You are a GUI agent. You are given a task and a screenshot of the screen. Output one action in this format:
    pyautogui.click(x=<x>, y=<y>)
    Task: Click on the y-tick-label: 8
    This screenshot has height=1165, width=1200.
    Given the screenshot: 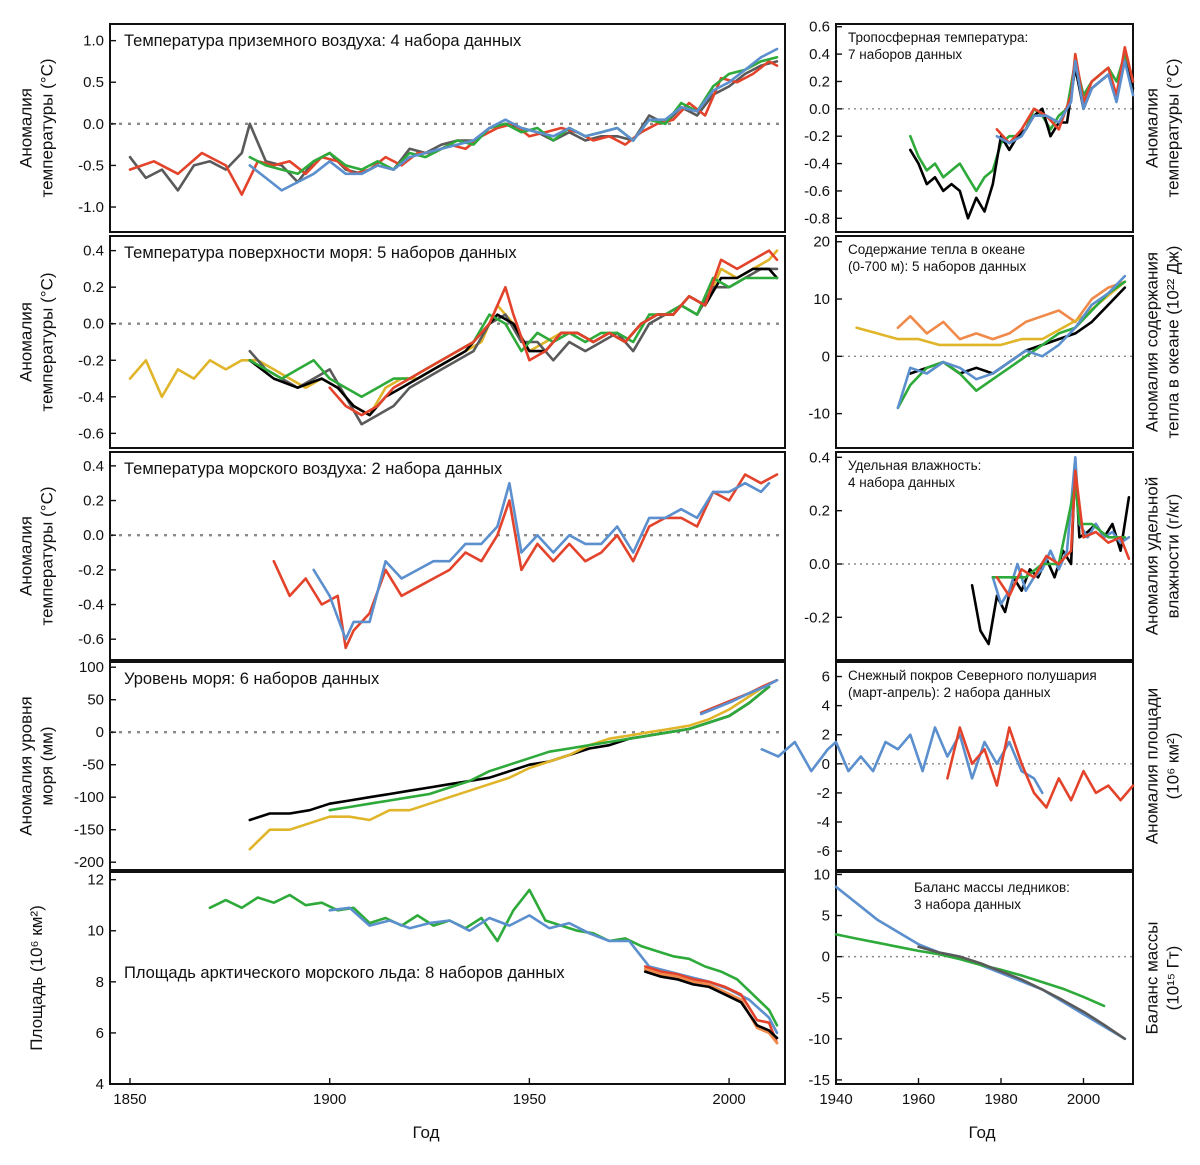 What is the action you would take?
    pyautogui.click(x=100, y=982)
    